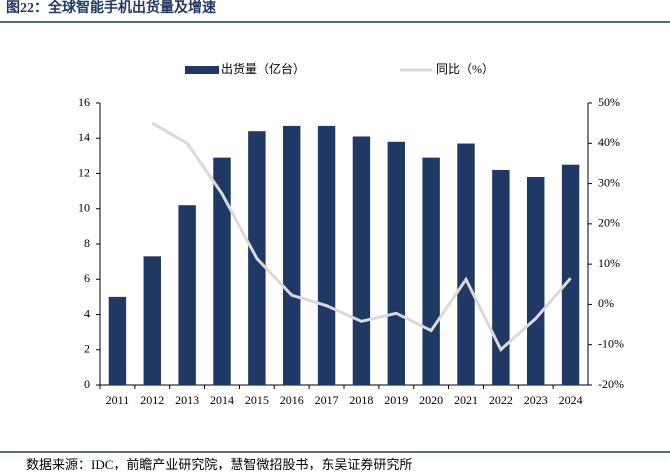  What do you see at coordinates (465, 69) in the screenshot?
I see `legend-label: 同比（%）` at bounding box center [465, 69].